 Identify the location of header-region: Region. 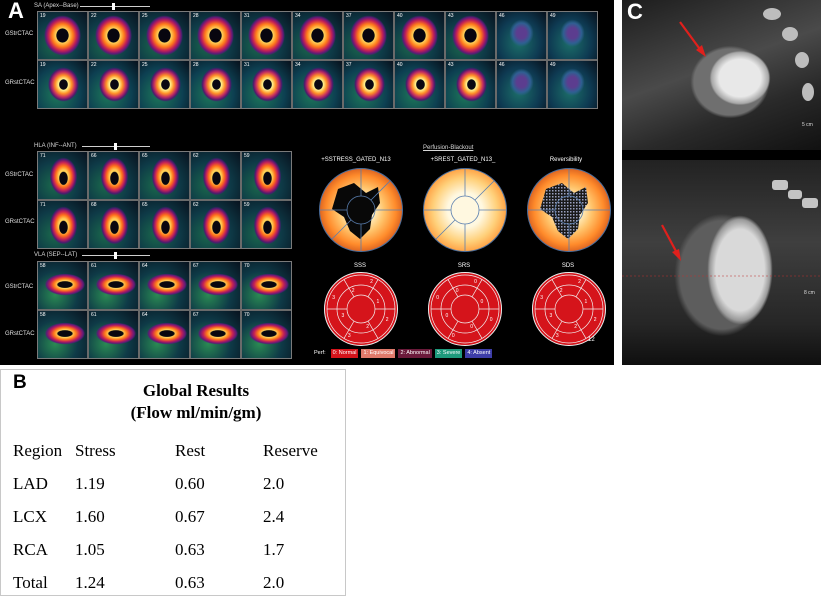
(38, 450).